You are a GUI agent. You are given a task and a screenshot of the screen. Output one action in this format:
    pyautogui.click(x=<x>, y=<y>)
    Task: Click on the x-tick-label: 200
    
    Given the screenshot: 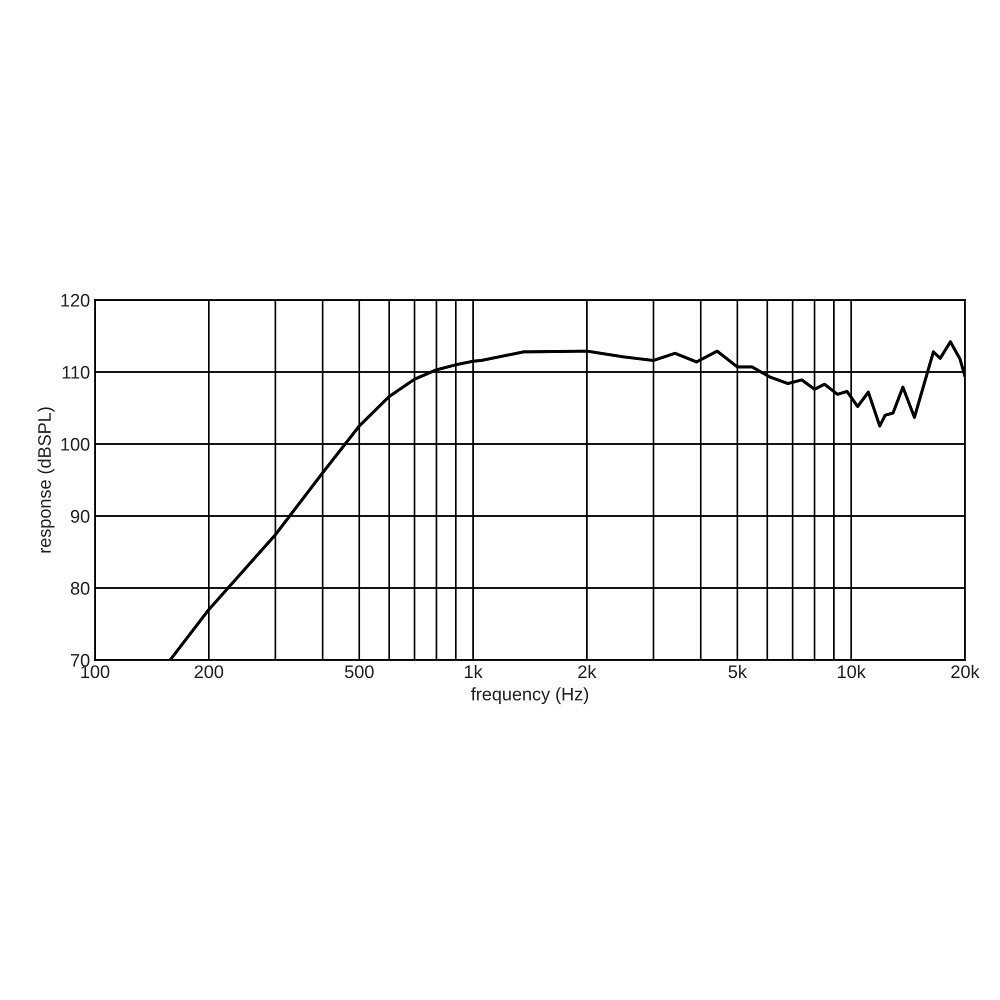 What is the action you would take?
    pyautogui.click(x=209, y=671)
    